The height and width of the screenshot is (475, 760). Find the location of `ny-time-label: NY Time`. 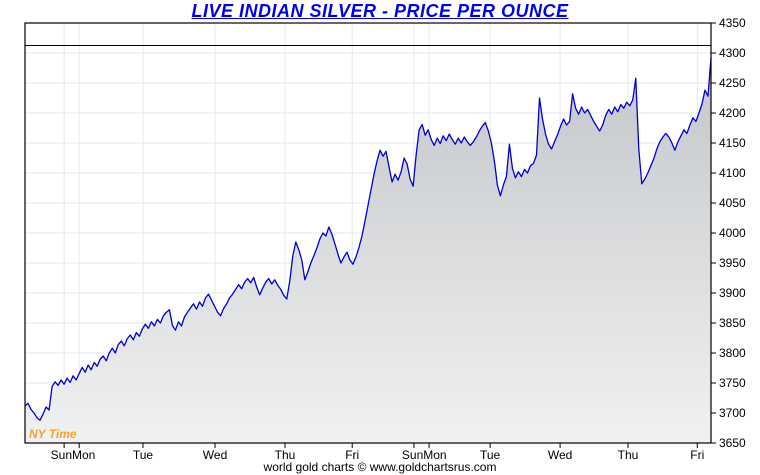

ny-time-label: NY Time is located at coordinates (53, 434).